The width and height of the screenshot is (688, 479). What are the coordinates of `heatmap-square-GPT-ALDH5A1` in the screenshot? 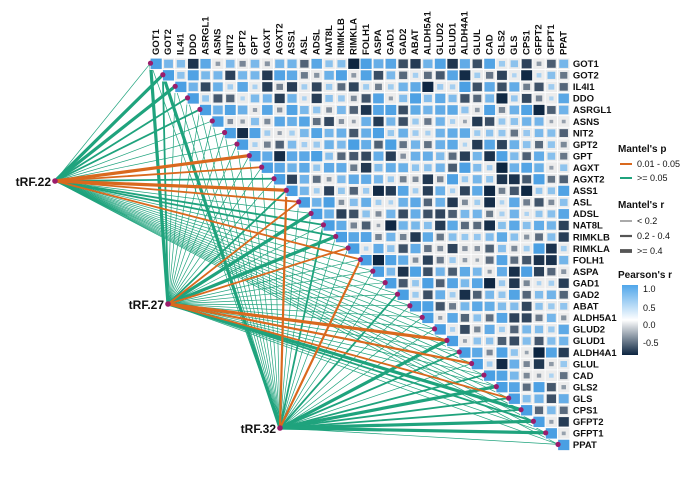 It's located at (427, 156).